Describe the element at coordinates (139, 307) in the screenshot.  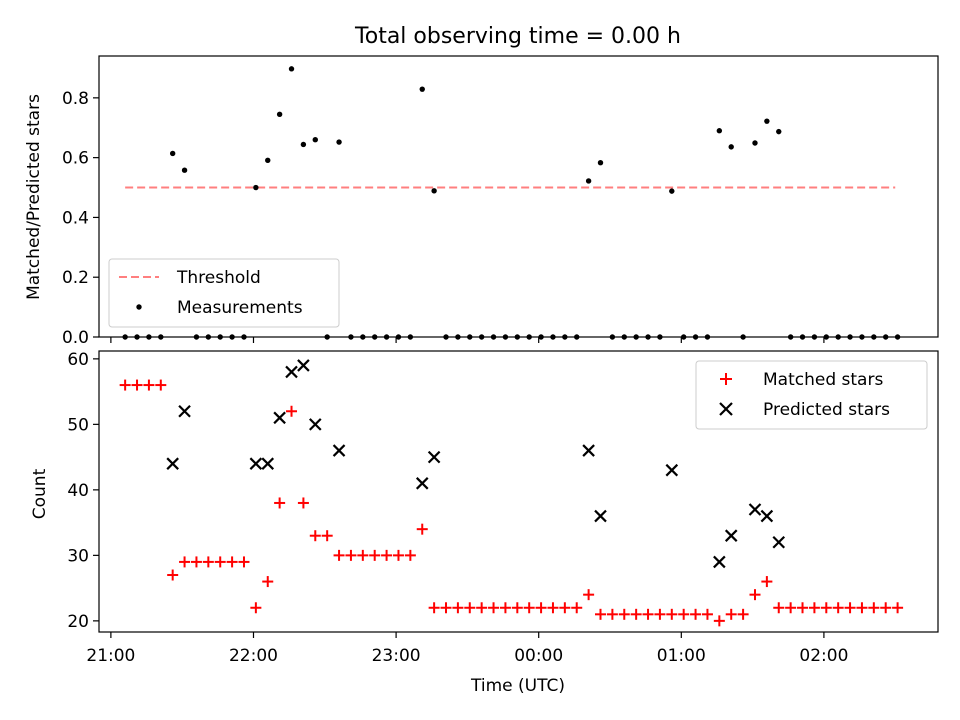
I see `legend-measurement-marker` at that location.